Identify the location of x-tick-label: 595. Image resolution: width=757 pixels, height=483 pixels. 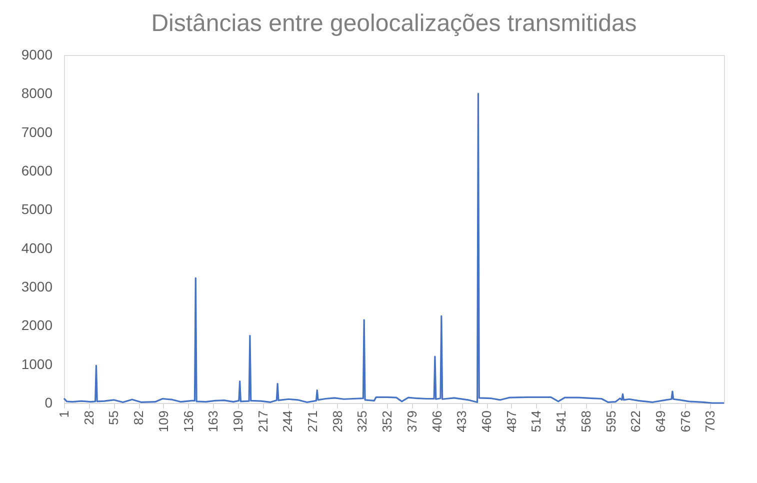
(610, 421).